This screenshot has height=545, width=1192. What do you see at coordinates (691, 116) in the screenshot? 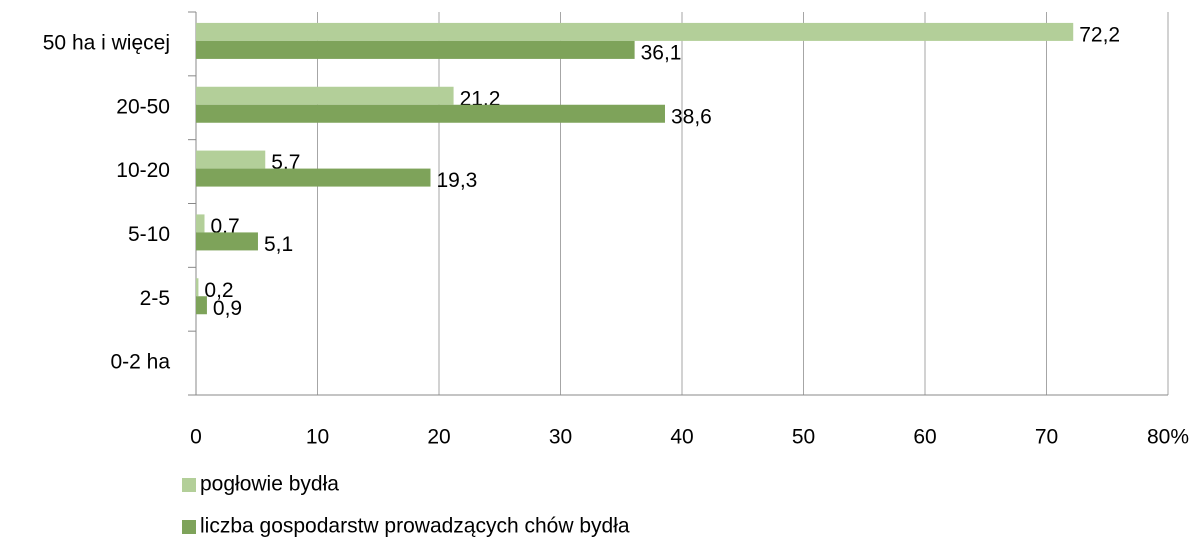
I see `data-label: 38,6` at bounding box center [691, 116].